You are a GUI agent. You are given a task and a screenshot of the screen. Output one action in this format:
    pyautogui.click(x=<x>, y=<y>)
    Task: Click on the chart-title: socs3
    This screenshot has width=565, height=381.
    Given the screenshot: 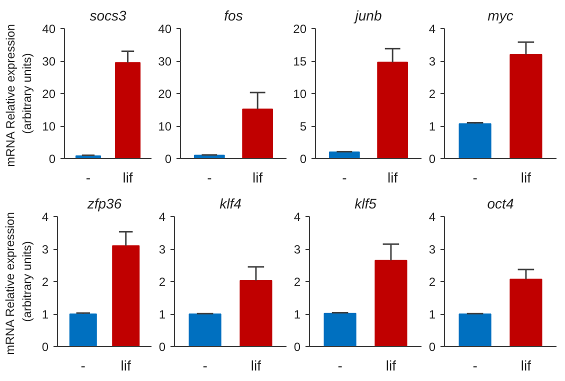 What is the action you would take?
    pyautogui.click(x=108, y=16)
    